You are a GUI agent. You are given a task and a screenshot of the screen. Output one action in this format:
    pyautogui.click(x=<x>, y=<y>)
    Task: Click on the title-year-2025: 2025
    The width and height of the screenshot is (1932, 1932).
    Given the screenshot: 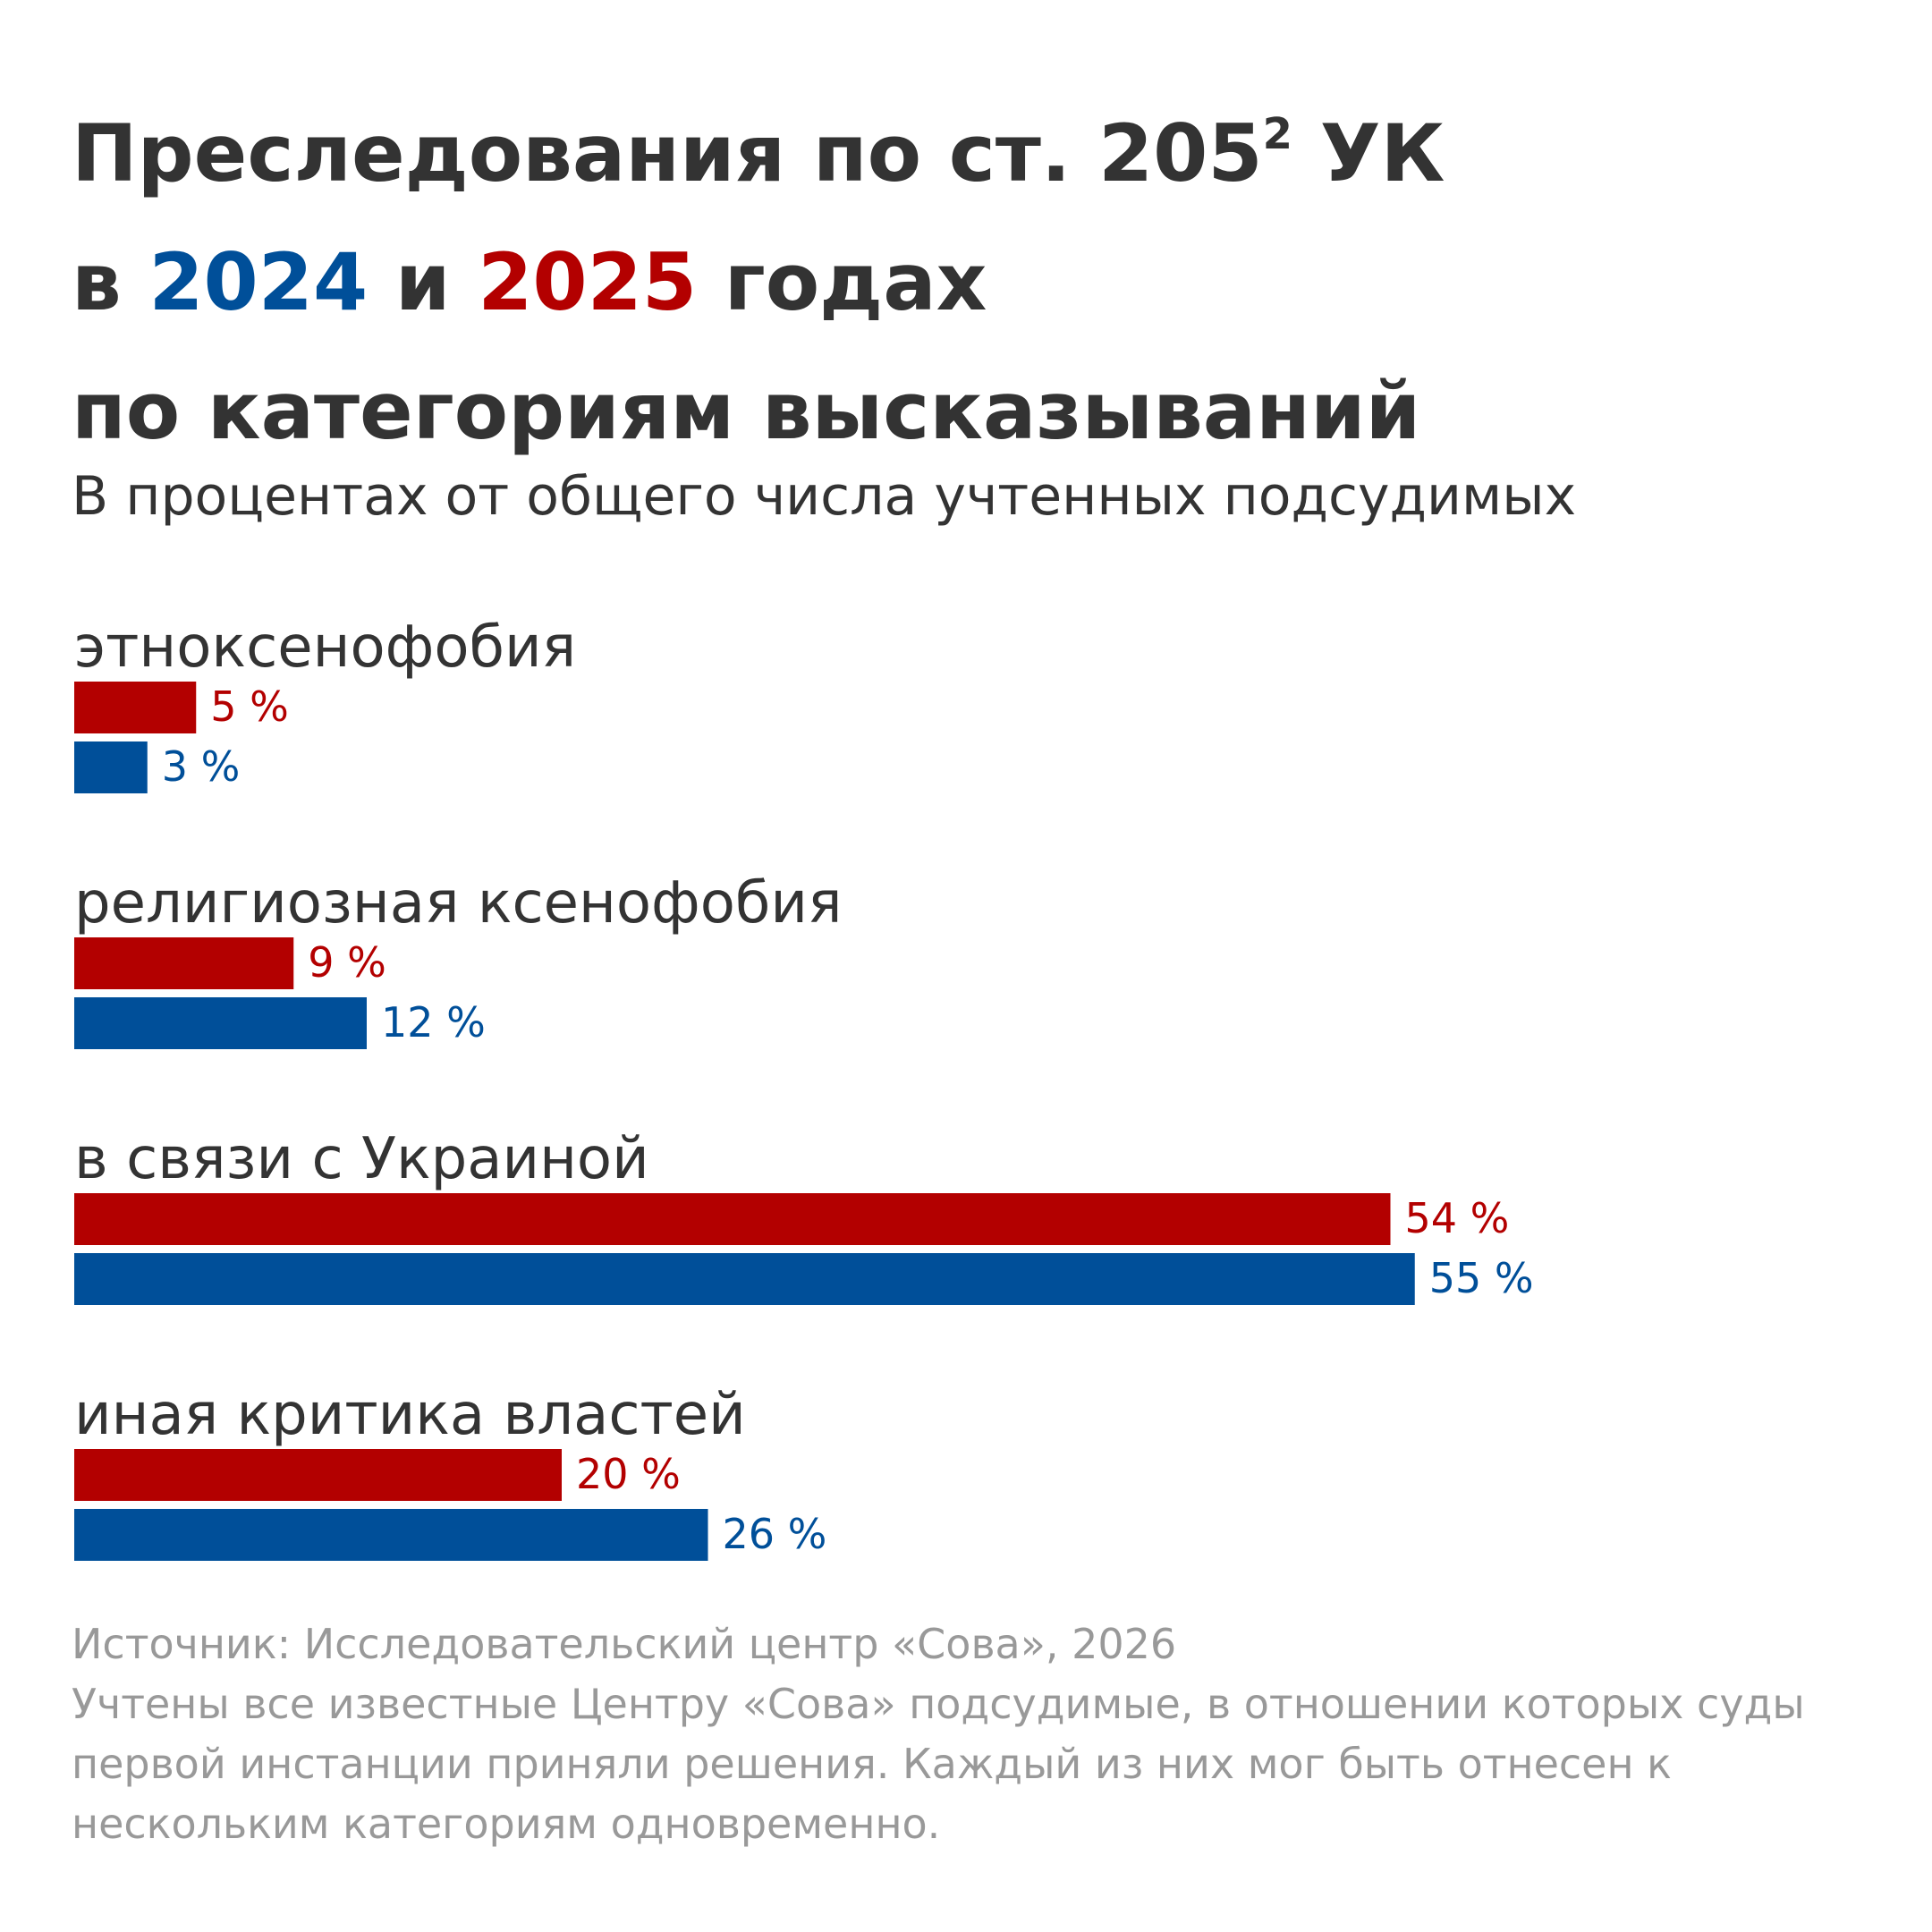 What is the action you would take?
    pyautogui.click(x=588, y=282)
    